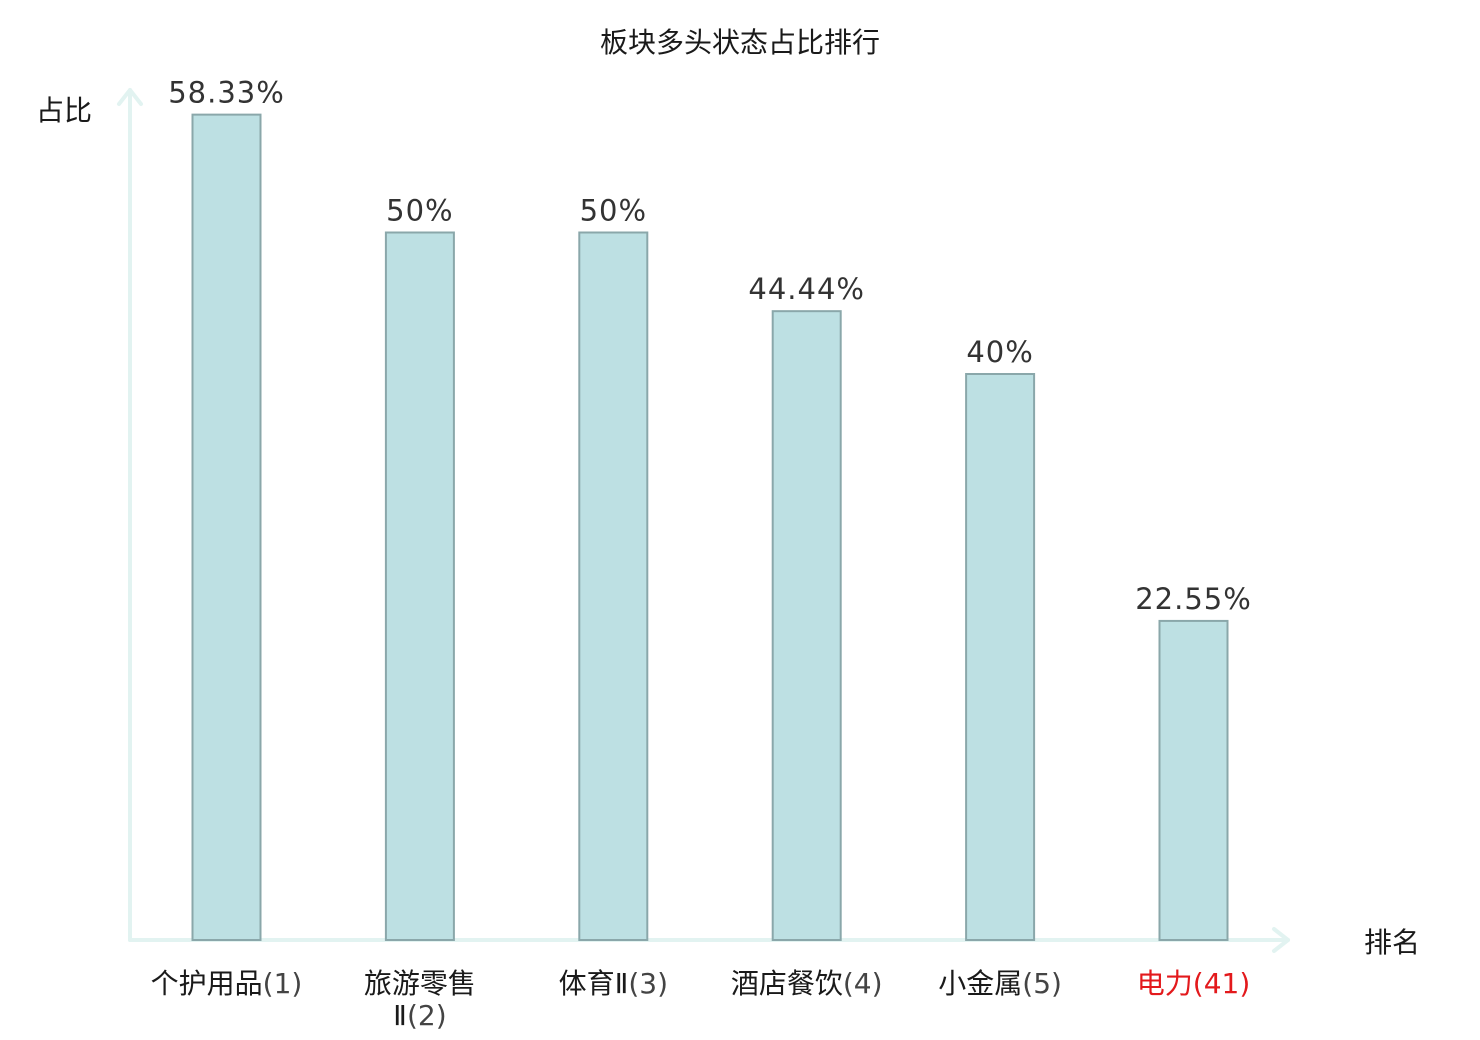  Describe the element at coordinates (807, 983) in the screenshot. I see `category-label-4: 酒店餐饮(4)` at that location.